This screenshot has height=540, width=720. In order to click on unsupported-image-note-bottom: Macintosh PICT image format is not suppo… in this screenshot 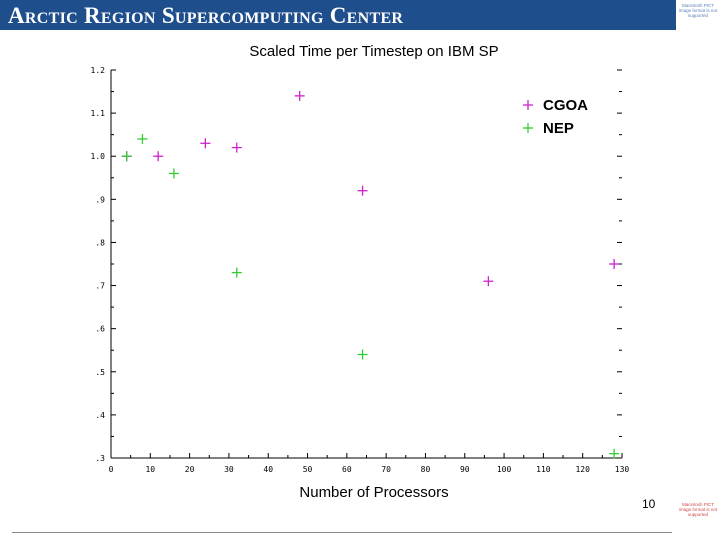, I will do `click(698, 509)`.